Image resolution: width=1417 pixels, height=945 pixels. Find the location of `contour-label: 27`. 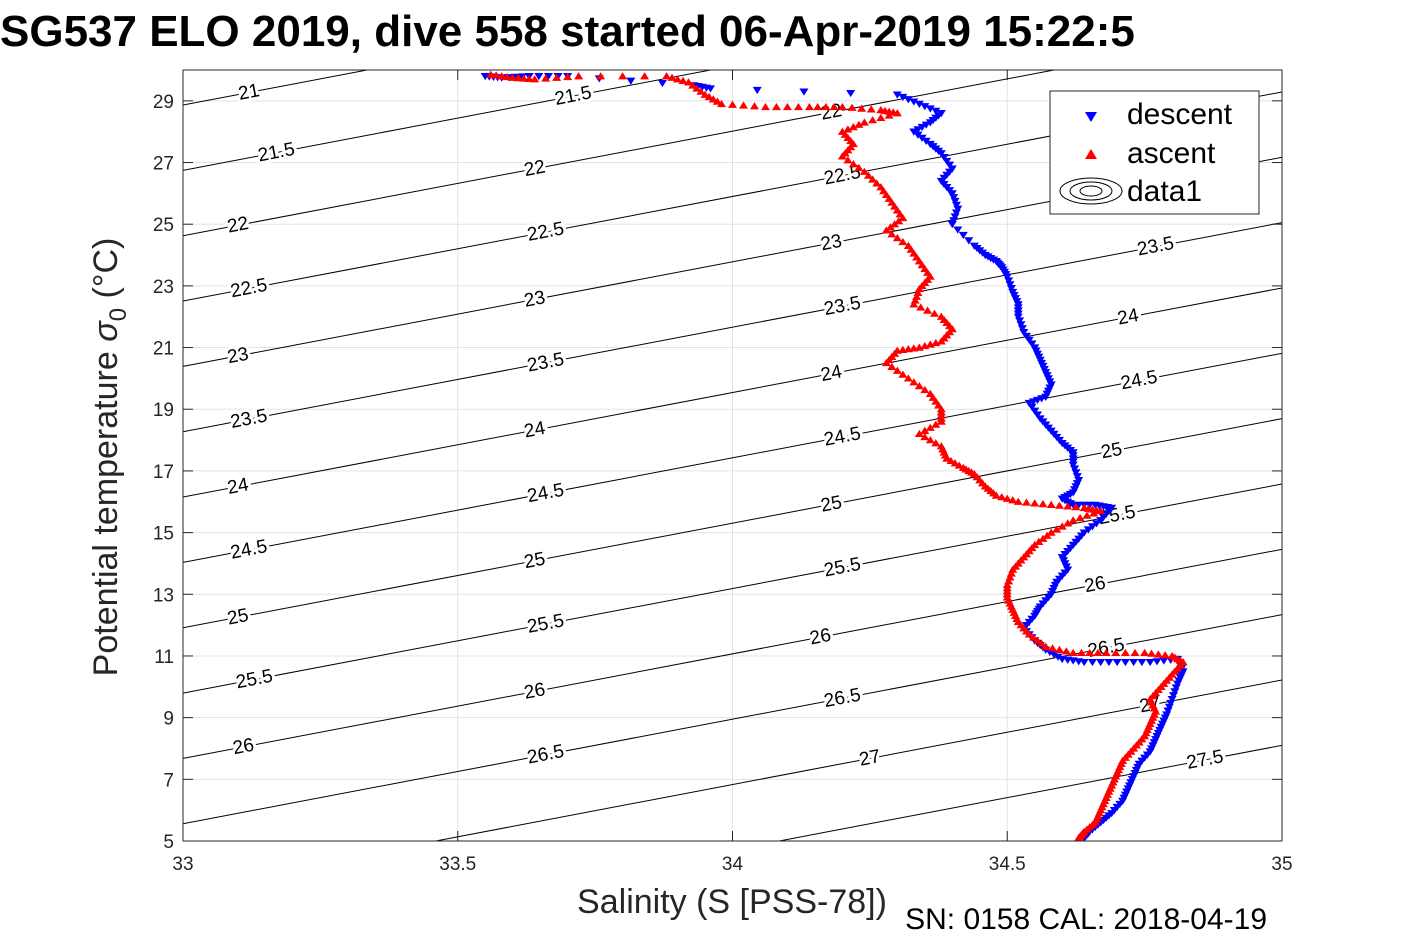

contour-label: 27 is located at coordinates (870, 758).